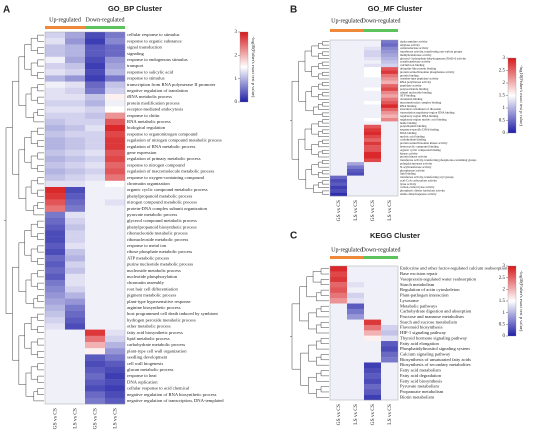 The height and width of the screenshot is (447, 550). Describe the element at coordinates (421, 102) in the screenshot. I see `row-label: macromolecular complex binding` at that location.